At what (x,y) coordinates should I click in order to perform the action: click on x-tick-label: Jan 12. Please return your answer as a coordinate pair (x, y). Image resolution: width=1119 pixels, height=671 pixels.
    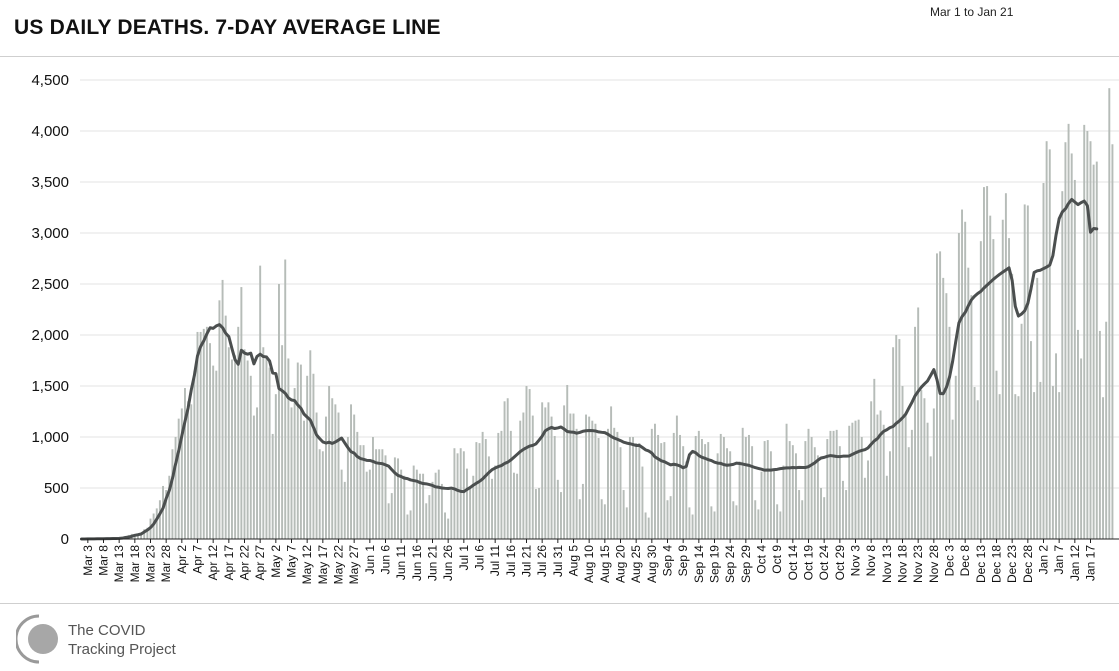
    Looking at the image, I should click on (1075, 563).